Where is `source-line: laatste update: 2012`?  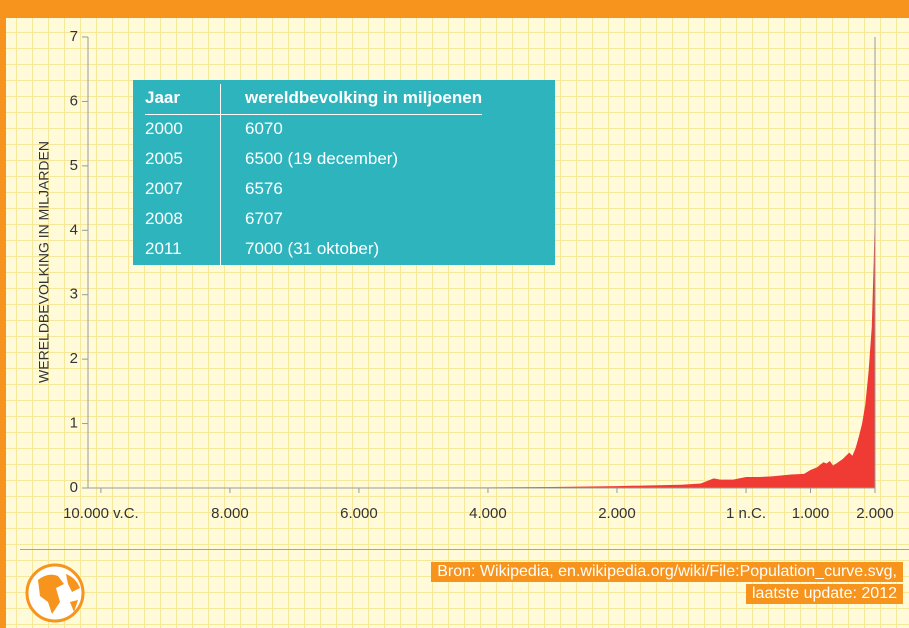
source-line: laatste update: 2012 is located at coordinates (824, 594).